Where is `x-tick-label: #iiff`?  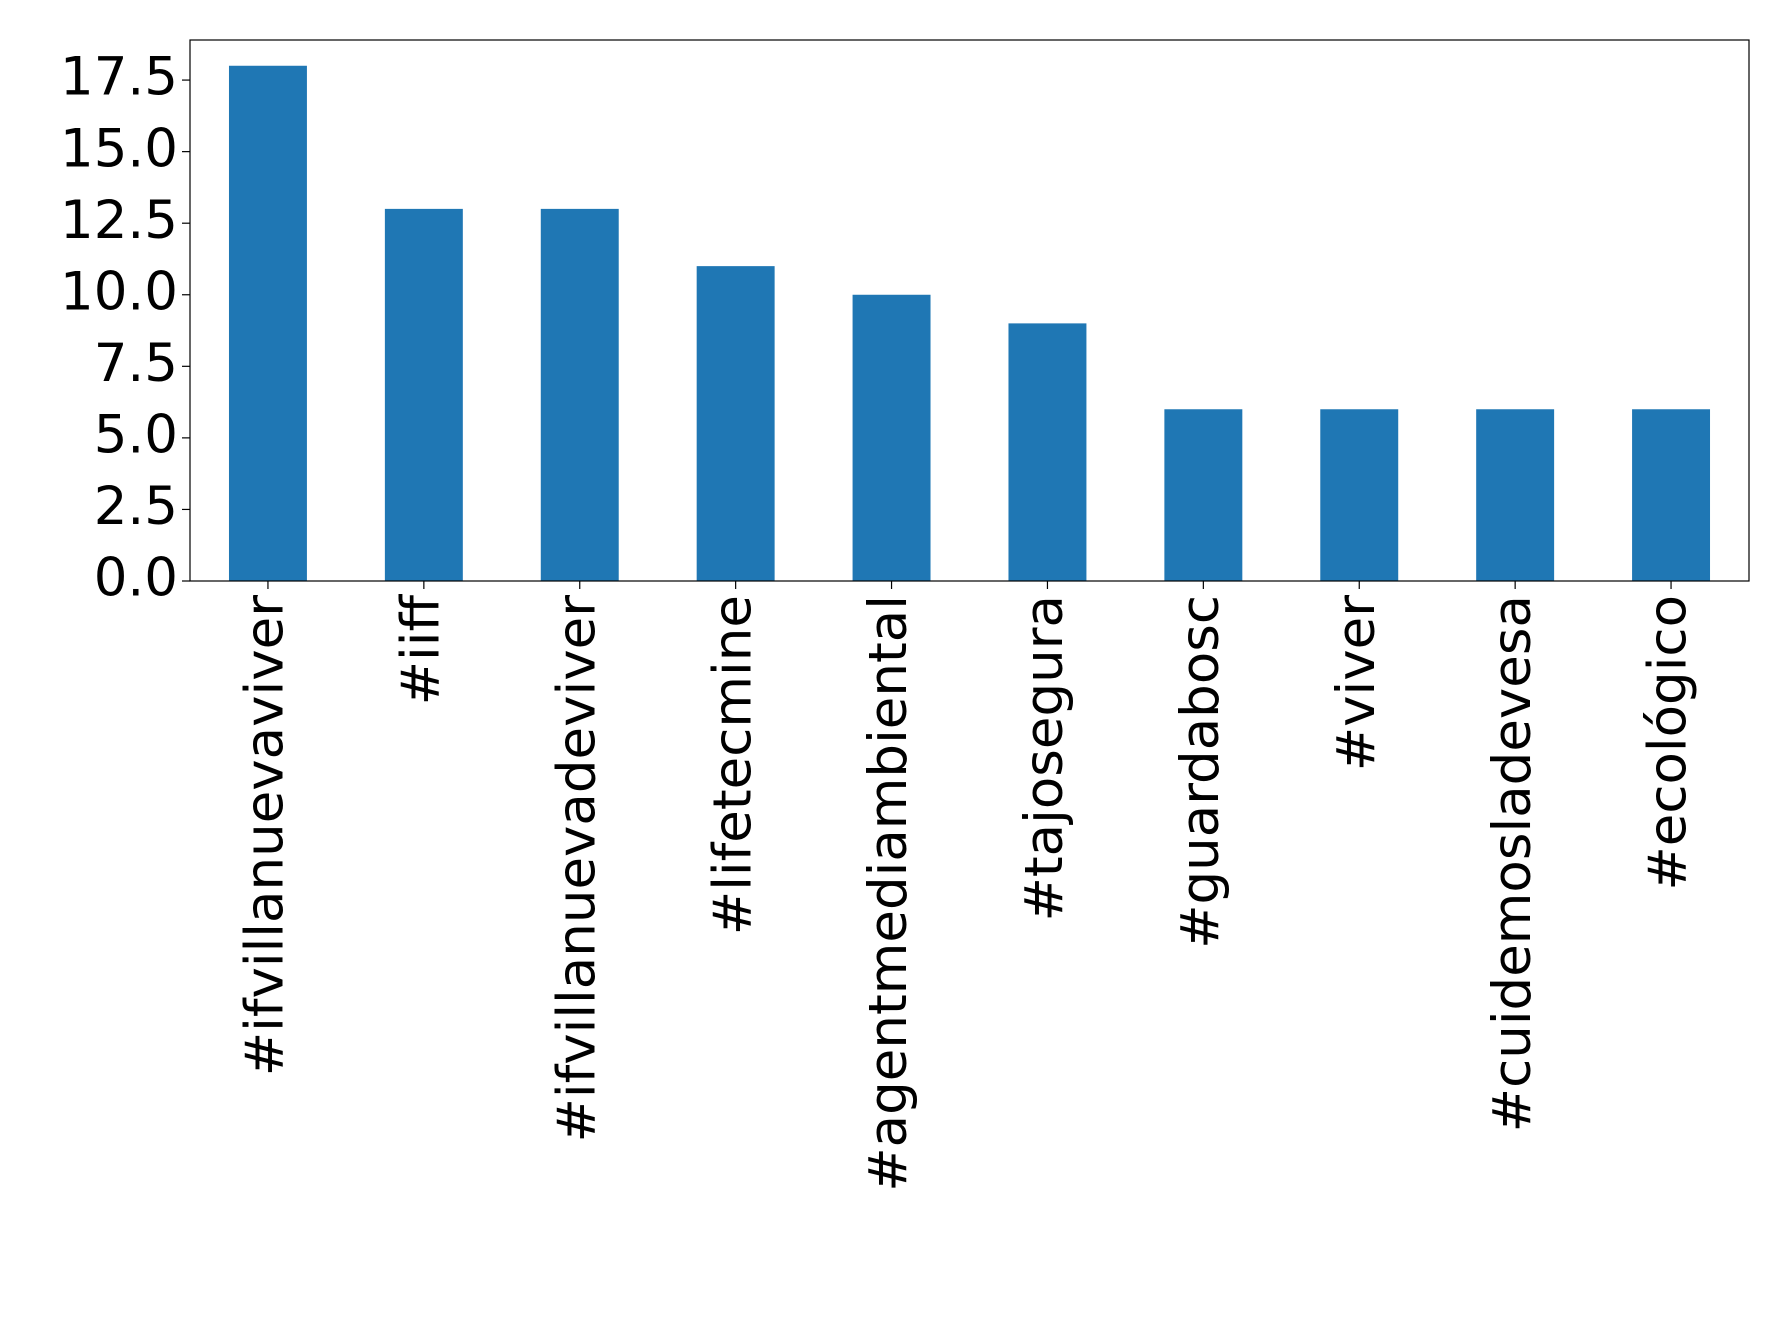
x-tick-label: #iiff is located at coordinates (420, 650).